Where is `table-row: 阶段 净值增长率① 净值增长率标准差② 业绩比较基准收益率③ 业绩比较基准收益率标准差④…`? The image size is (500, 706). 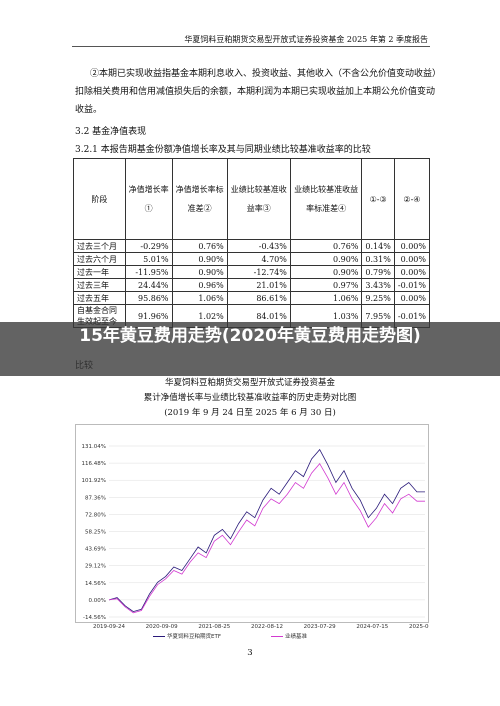
table-row: 阶段 净值增长率① 净值增长率标准差② 业绩比较基准收益率③ 业绩比较基准收益率标准差④… is located at coordinates (252, 199).